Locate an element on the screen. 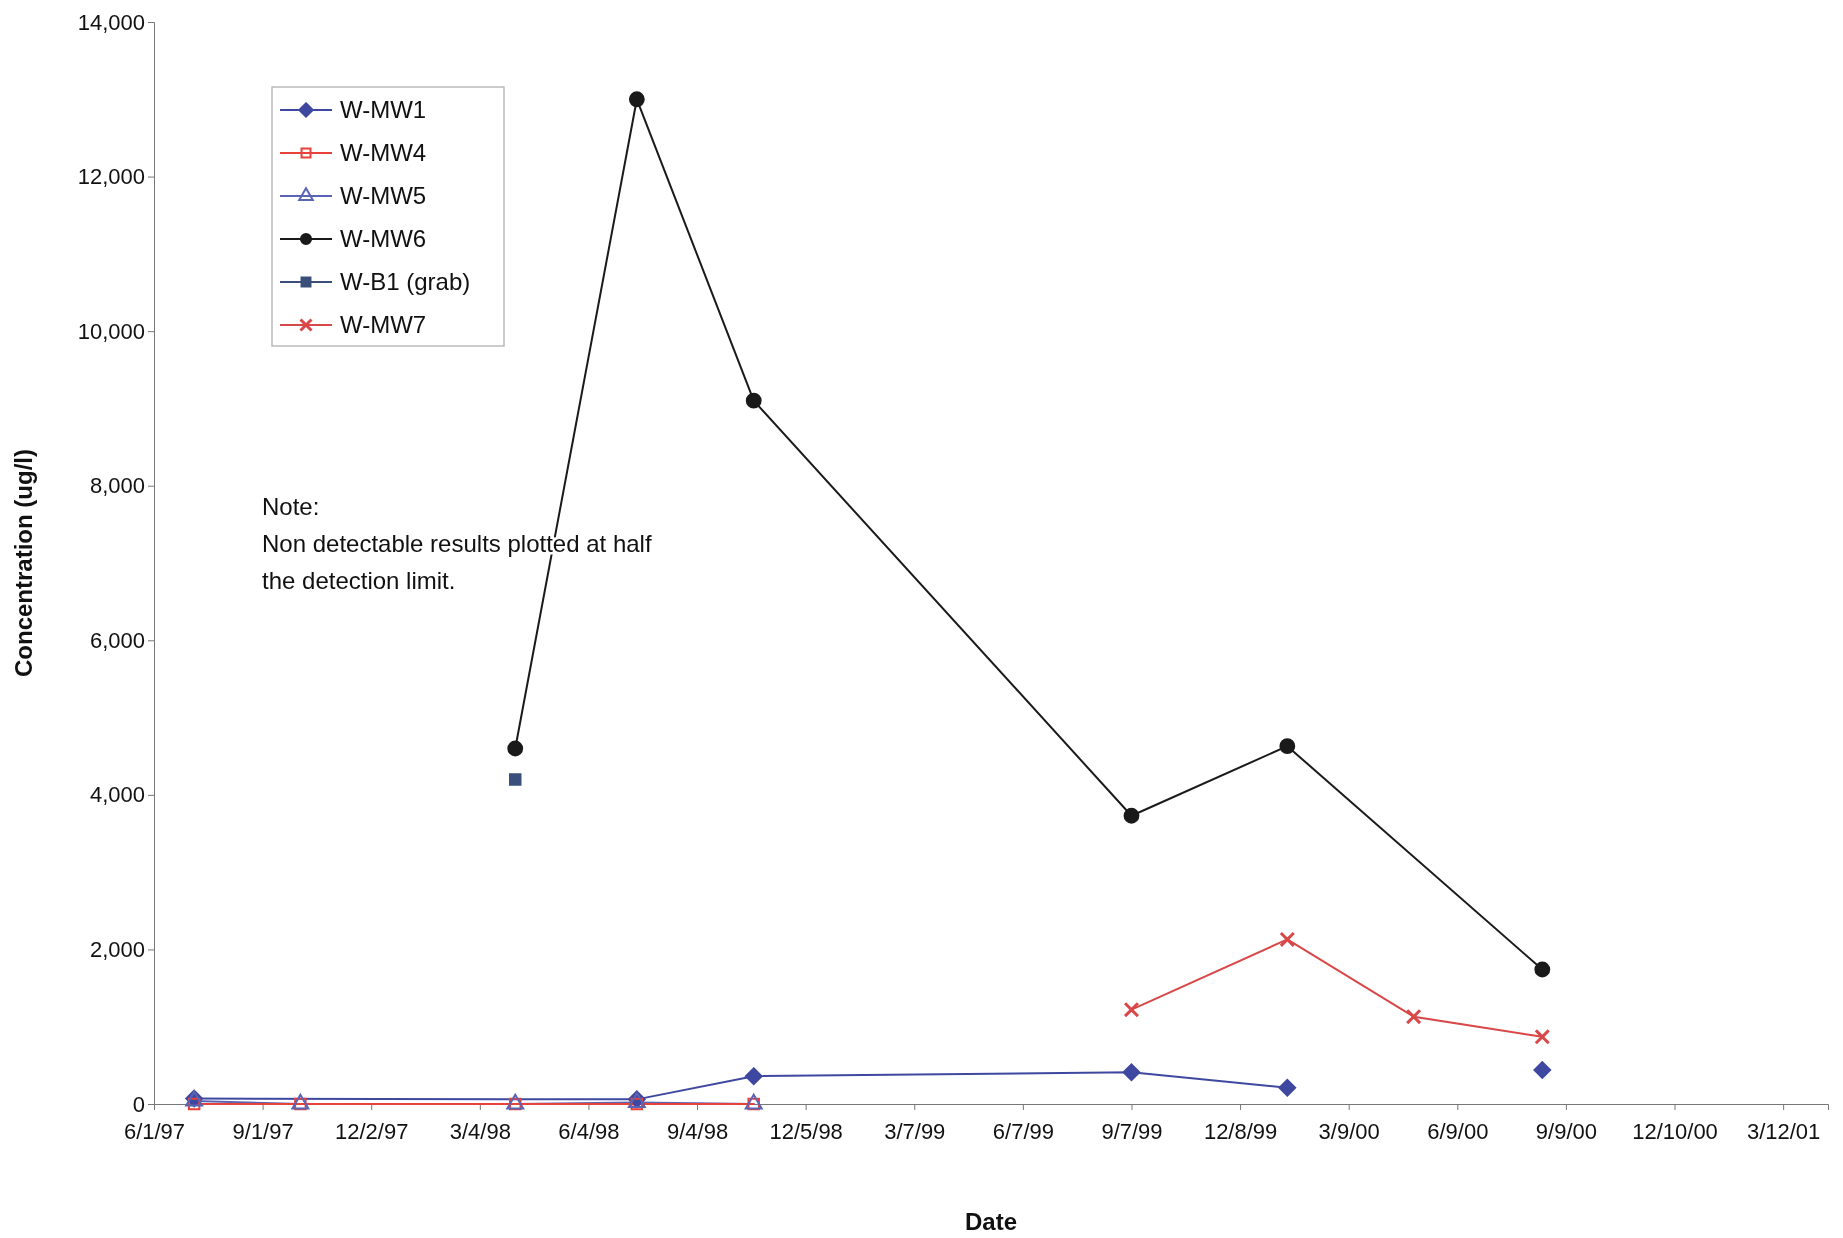 The height and width of the screenshot is (1238, 1843). legend-label: W-MW6 is located at coordinates (383, 239).